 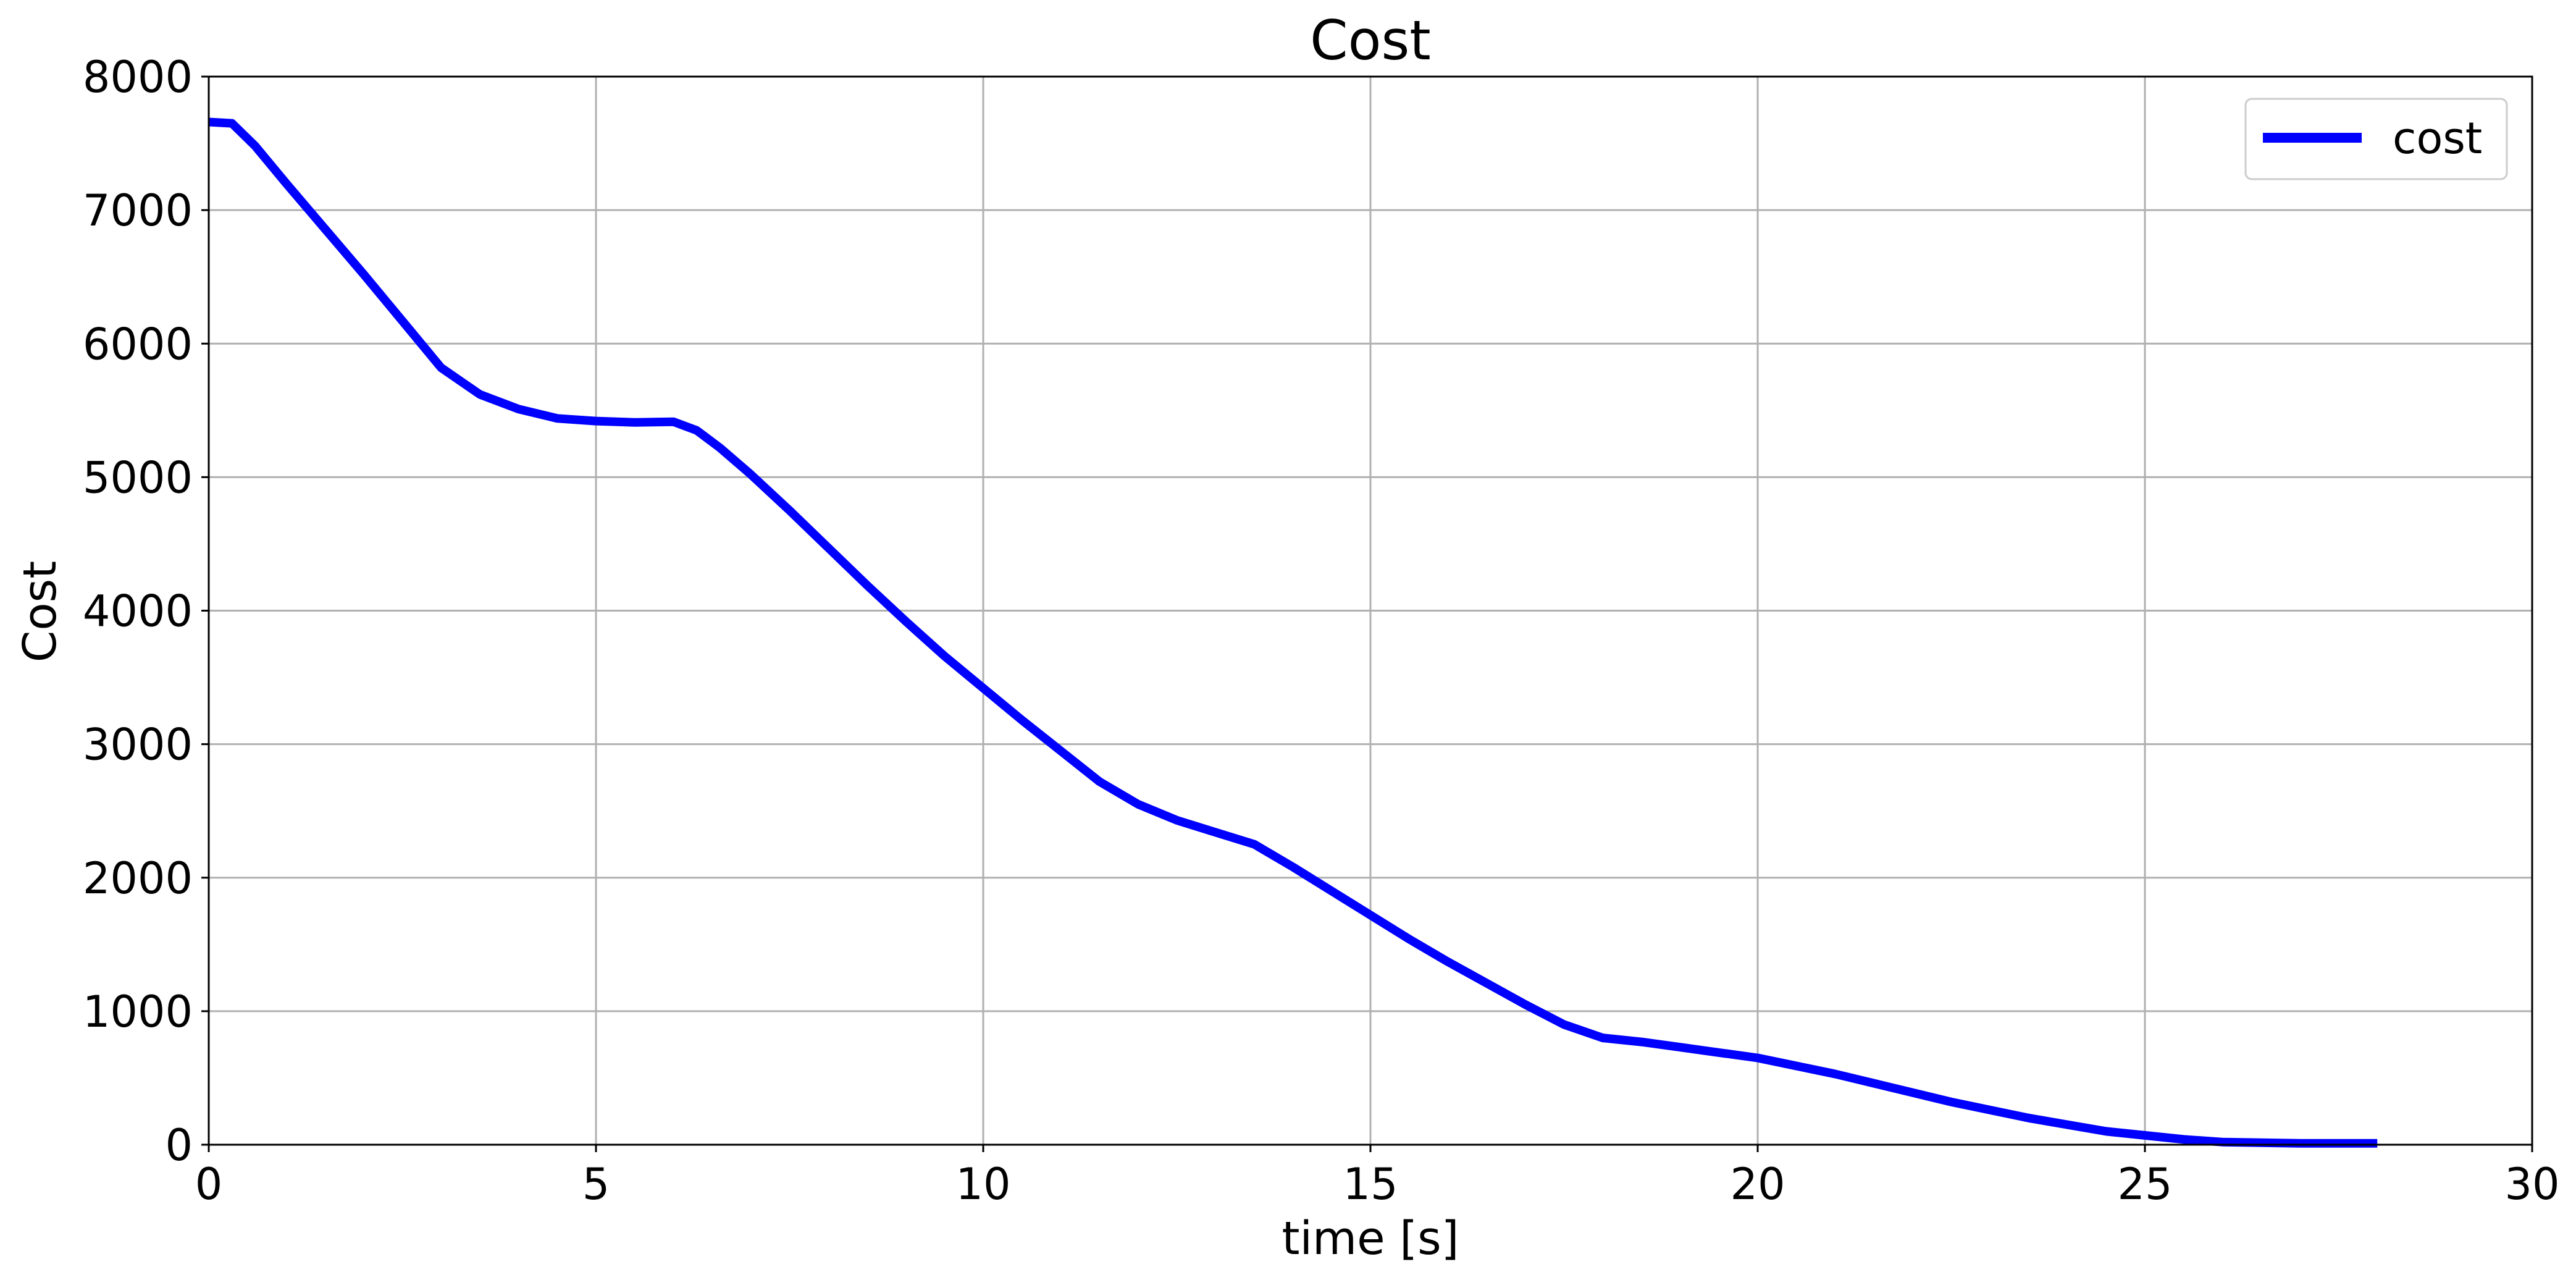 What do you see at coordinates (138, 477) in the screenshot?
I see `y-tick-label: 5000` at bounding box center [138, 477].